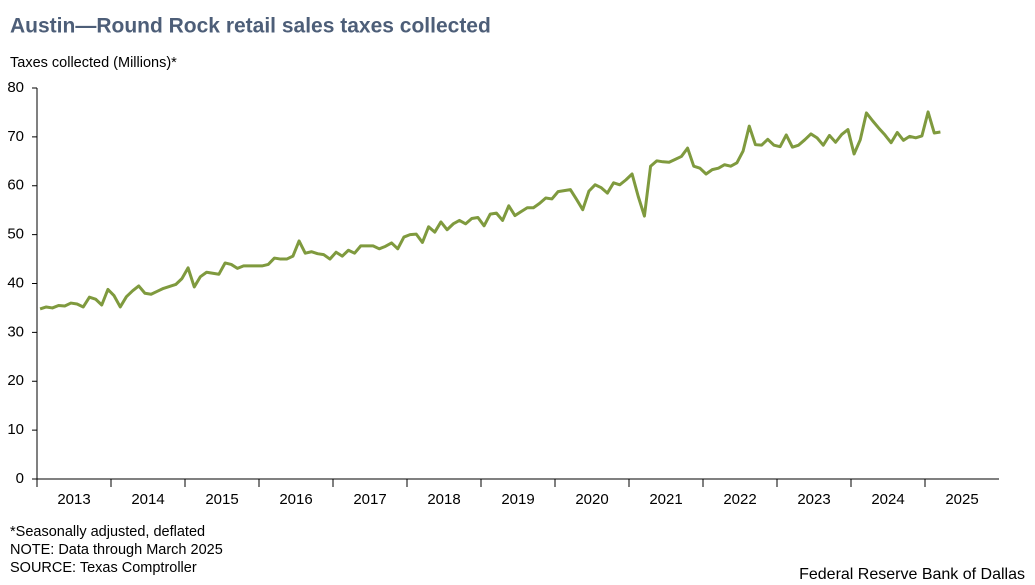 This screenshot has width=1035, height=585. Describe the element at coordinates (116, 550) in the screenshot. I see `note: NOTE: Data through March 2025` at that location.